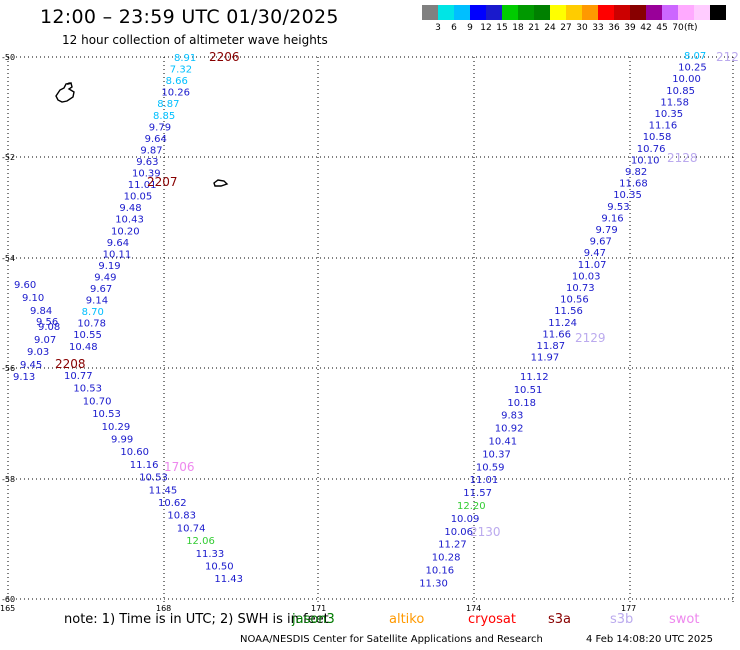  I want to click on wave-height-value: 9.16, so click(612, 218).